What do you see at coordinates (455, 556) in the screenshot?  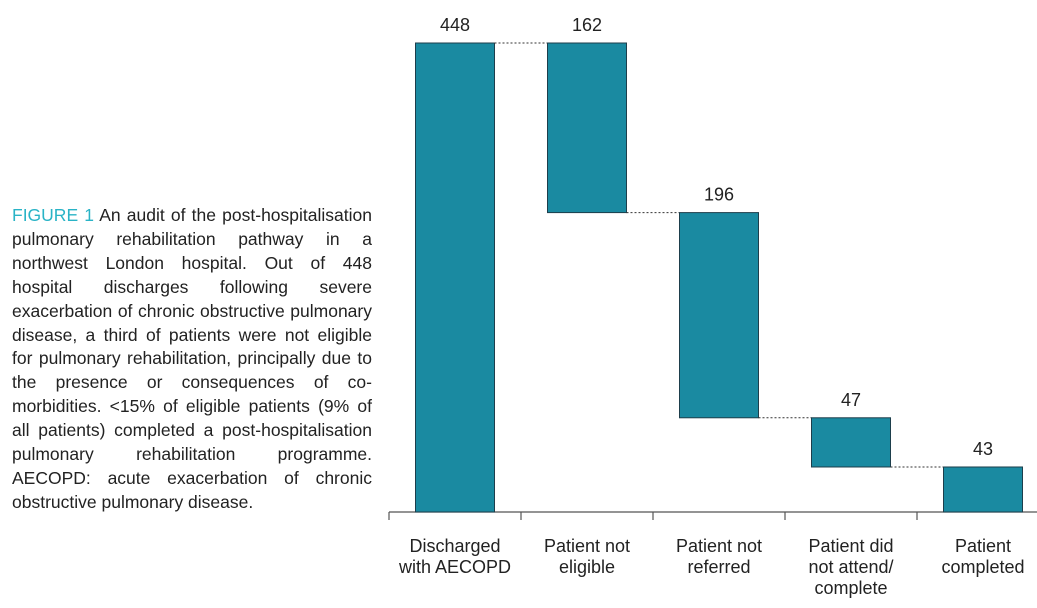 I see `category-label: Discharged with AECOPD` at bounding box center [455, 556].